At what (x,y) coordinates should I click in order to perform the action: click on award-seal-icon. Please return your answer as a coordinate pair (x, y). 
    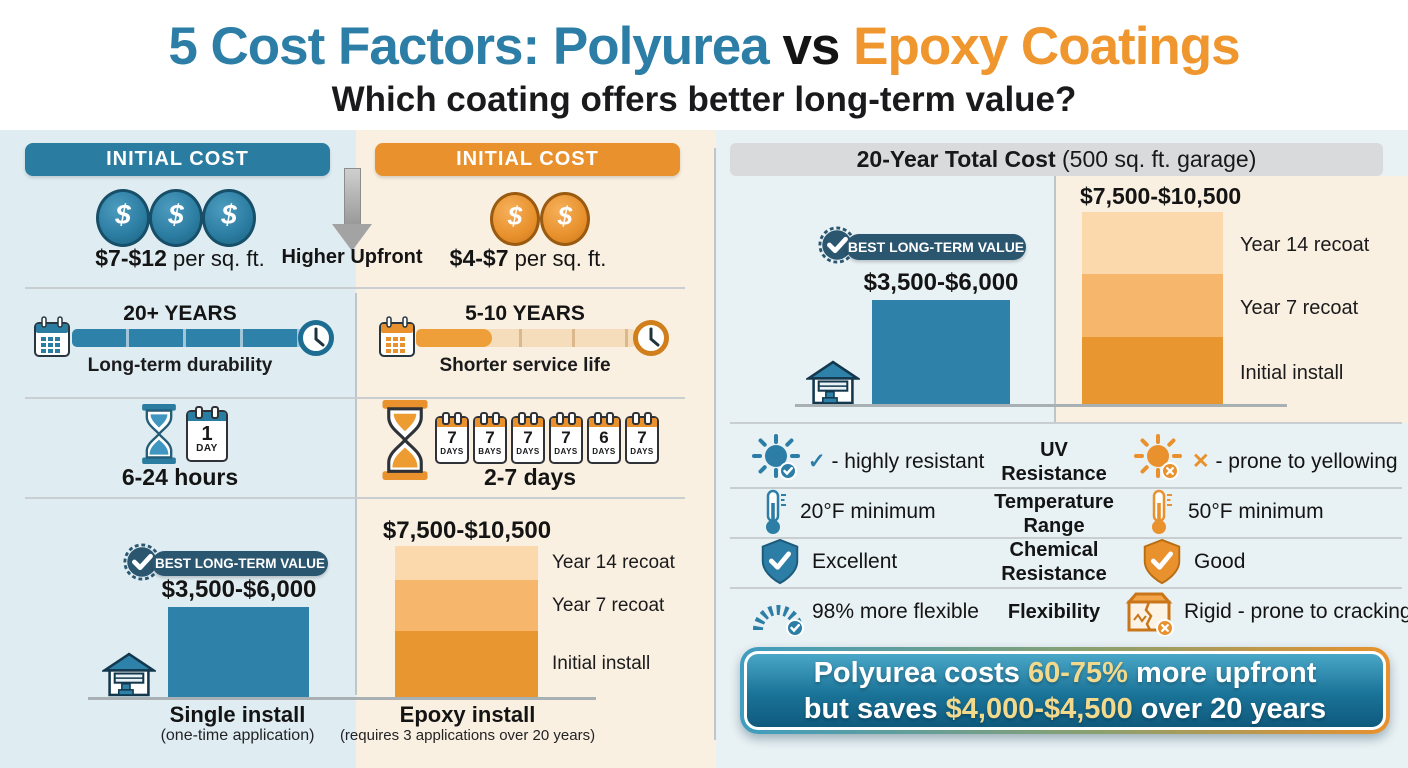
    Looking at the image, I should click on (142, 564).